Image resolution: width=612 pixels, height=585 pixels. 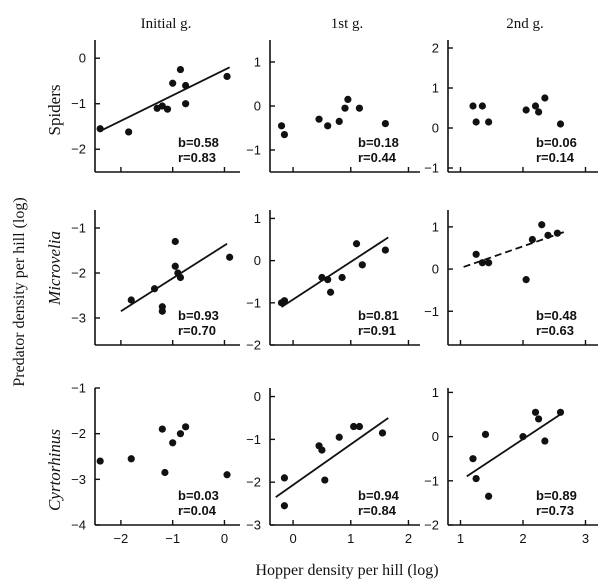 What do you see at coordinates (511, 465) in the screenshot?
I see `panel-cyrtorhinus-2nd: 1 0 −1 −2 1 2 3 b=0.89r=0.73` at bounding box center [511, 465].